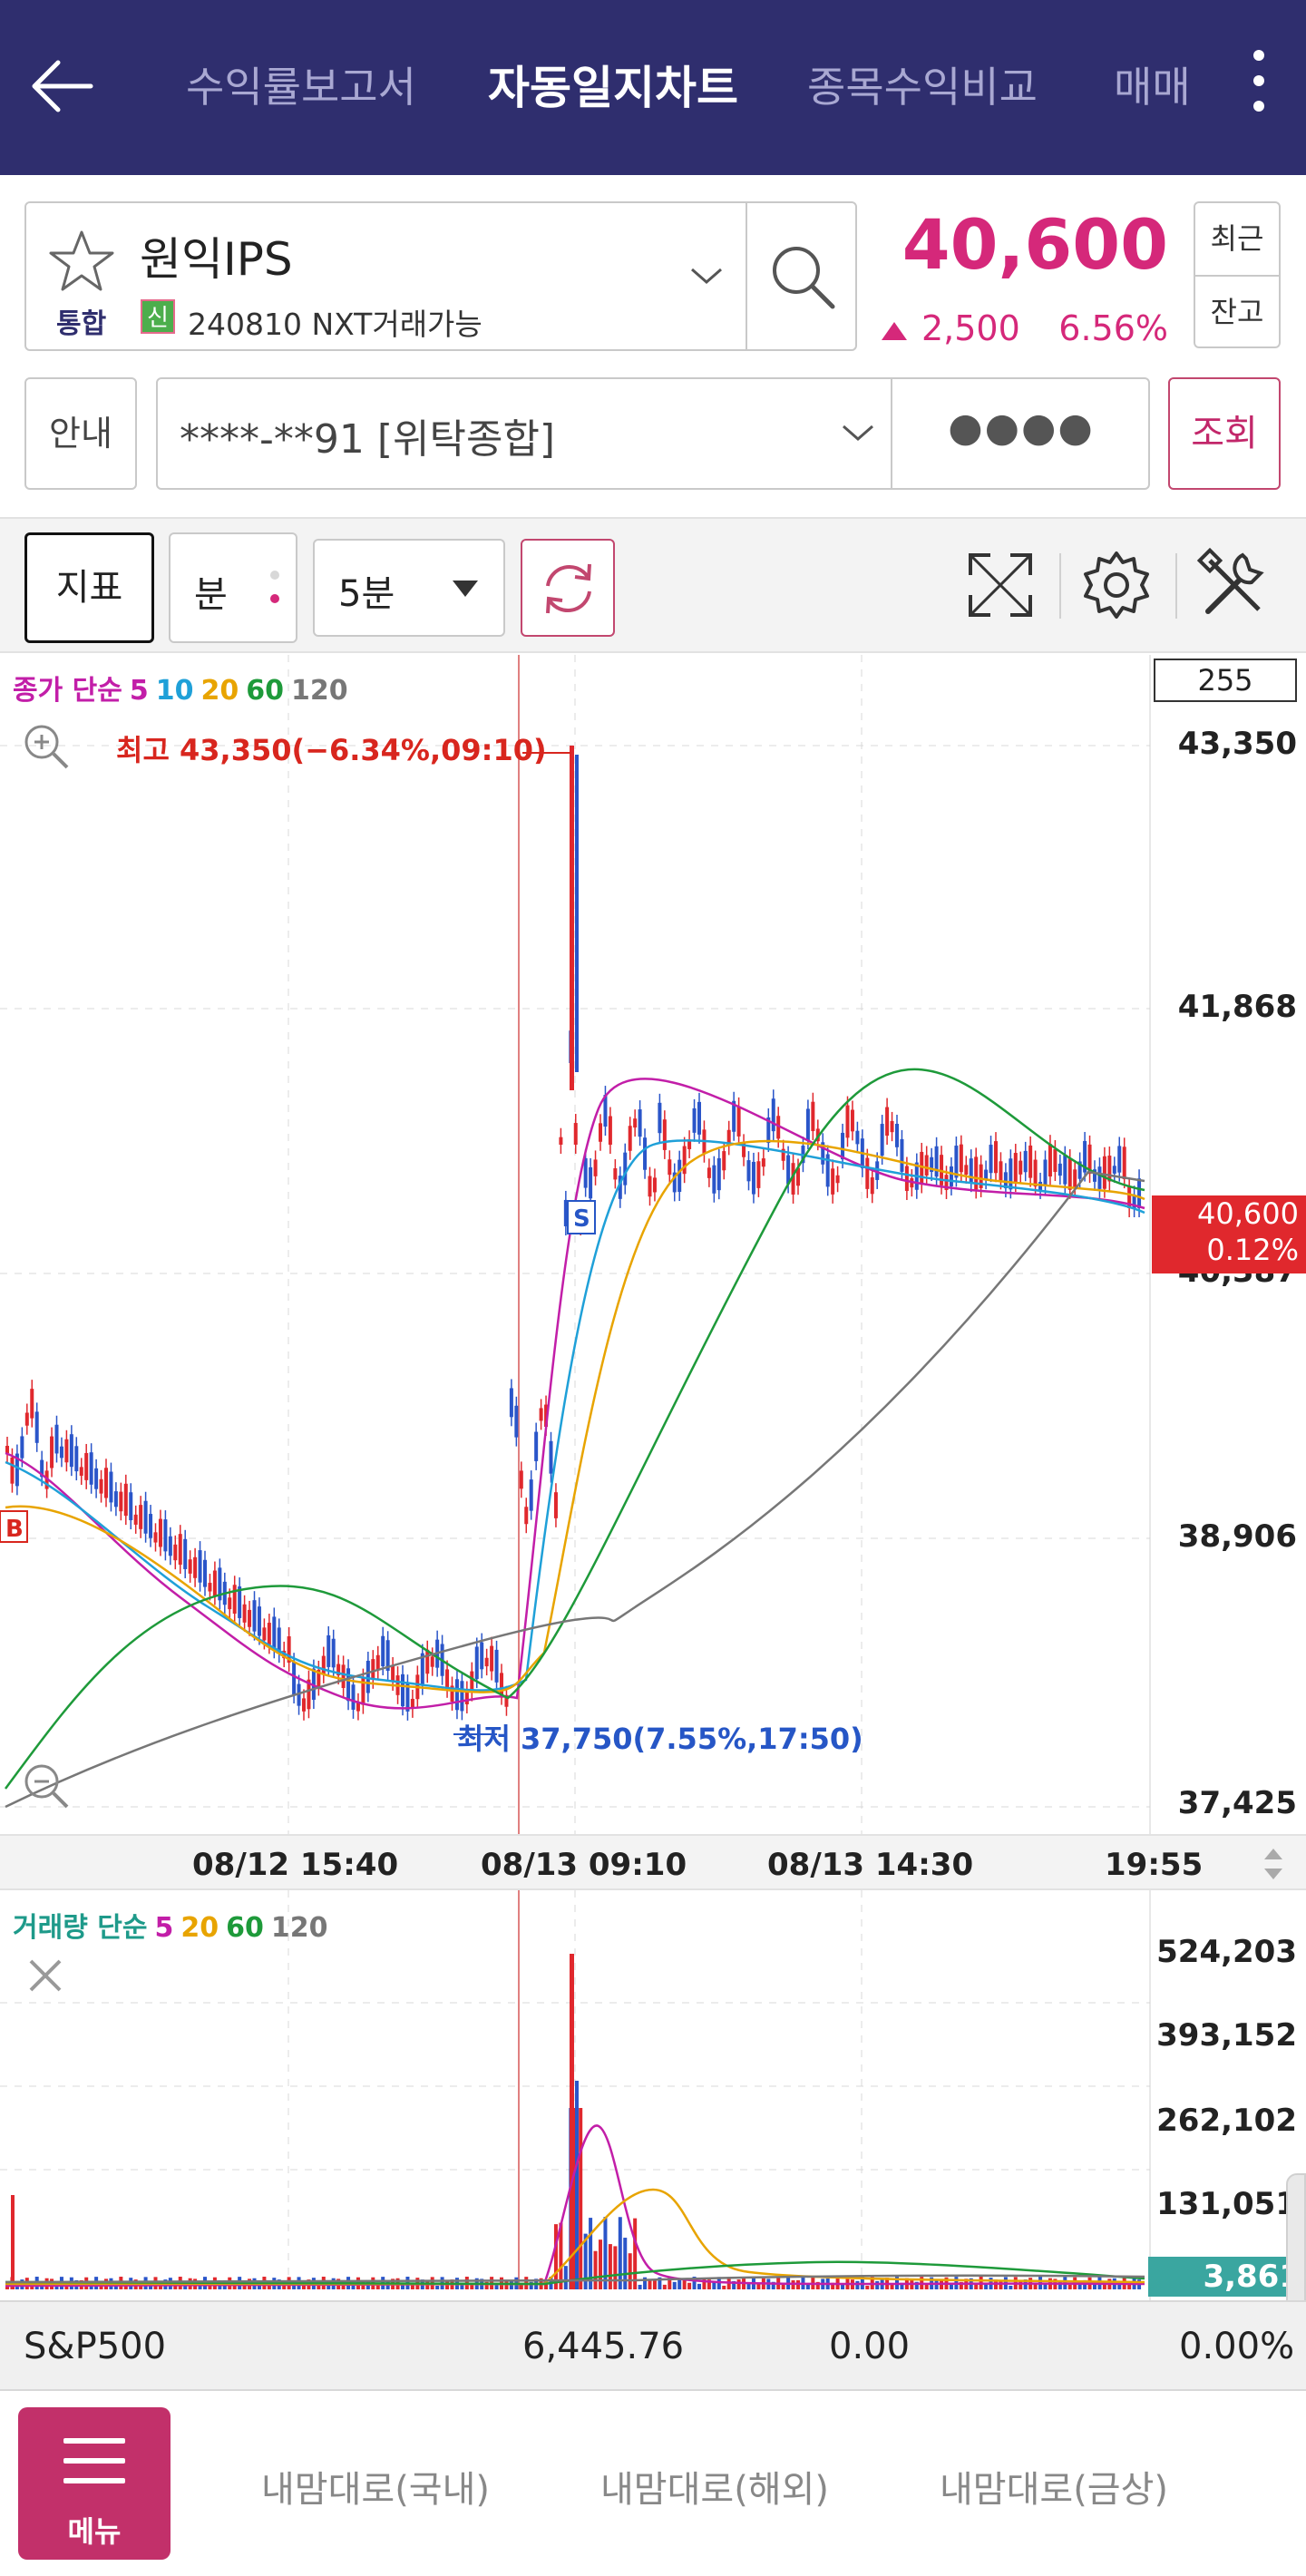 The image size is (1306, 2576). I want to click on sell-marker-box, so click(581, 1217).